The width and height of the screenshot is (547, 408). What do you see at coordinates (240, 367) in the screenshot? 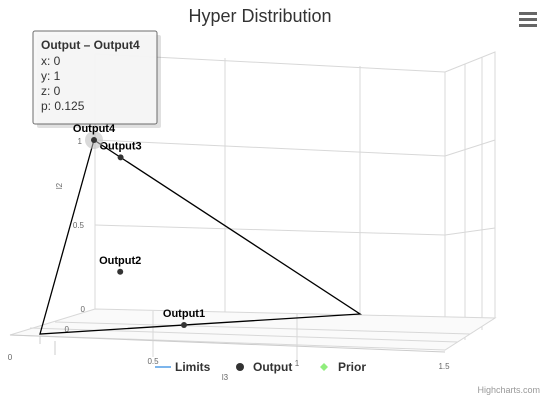
I see `legend-symbol-output` at bounding box center [240, 367].